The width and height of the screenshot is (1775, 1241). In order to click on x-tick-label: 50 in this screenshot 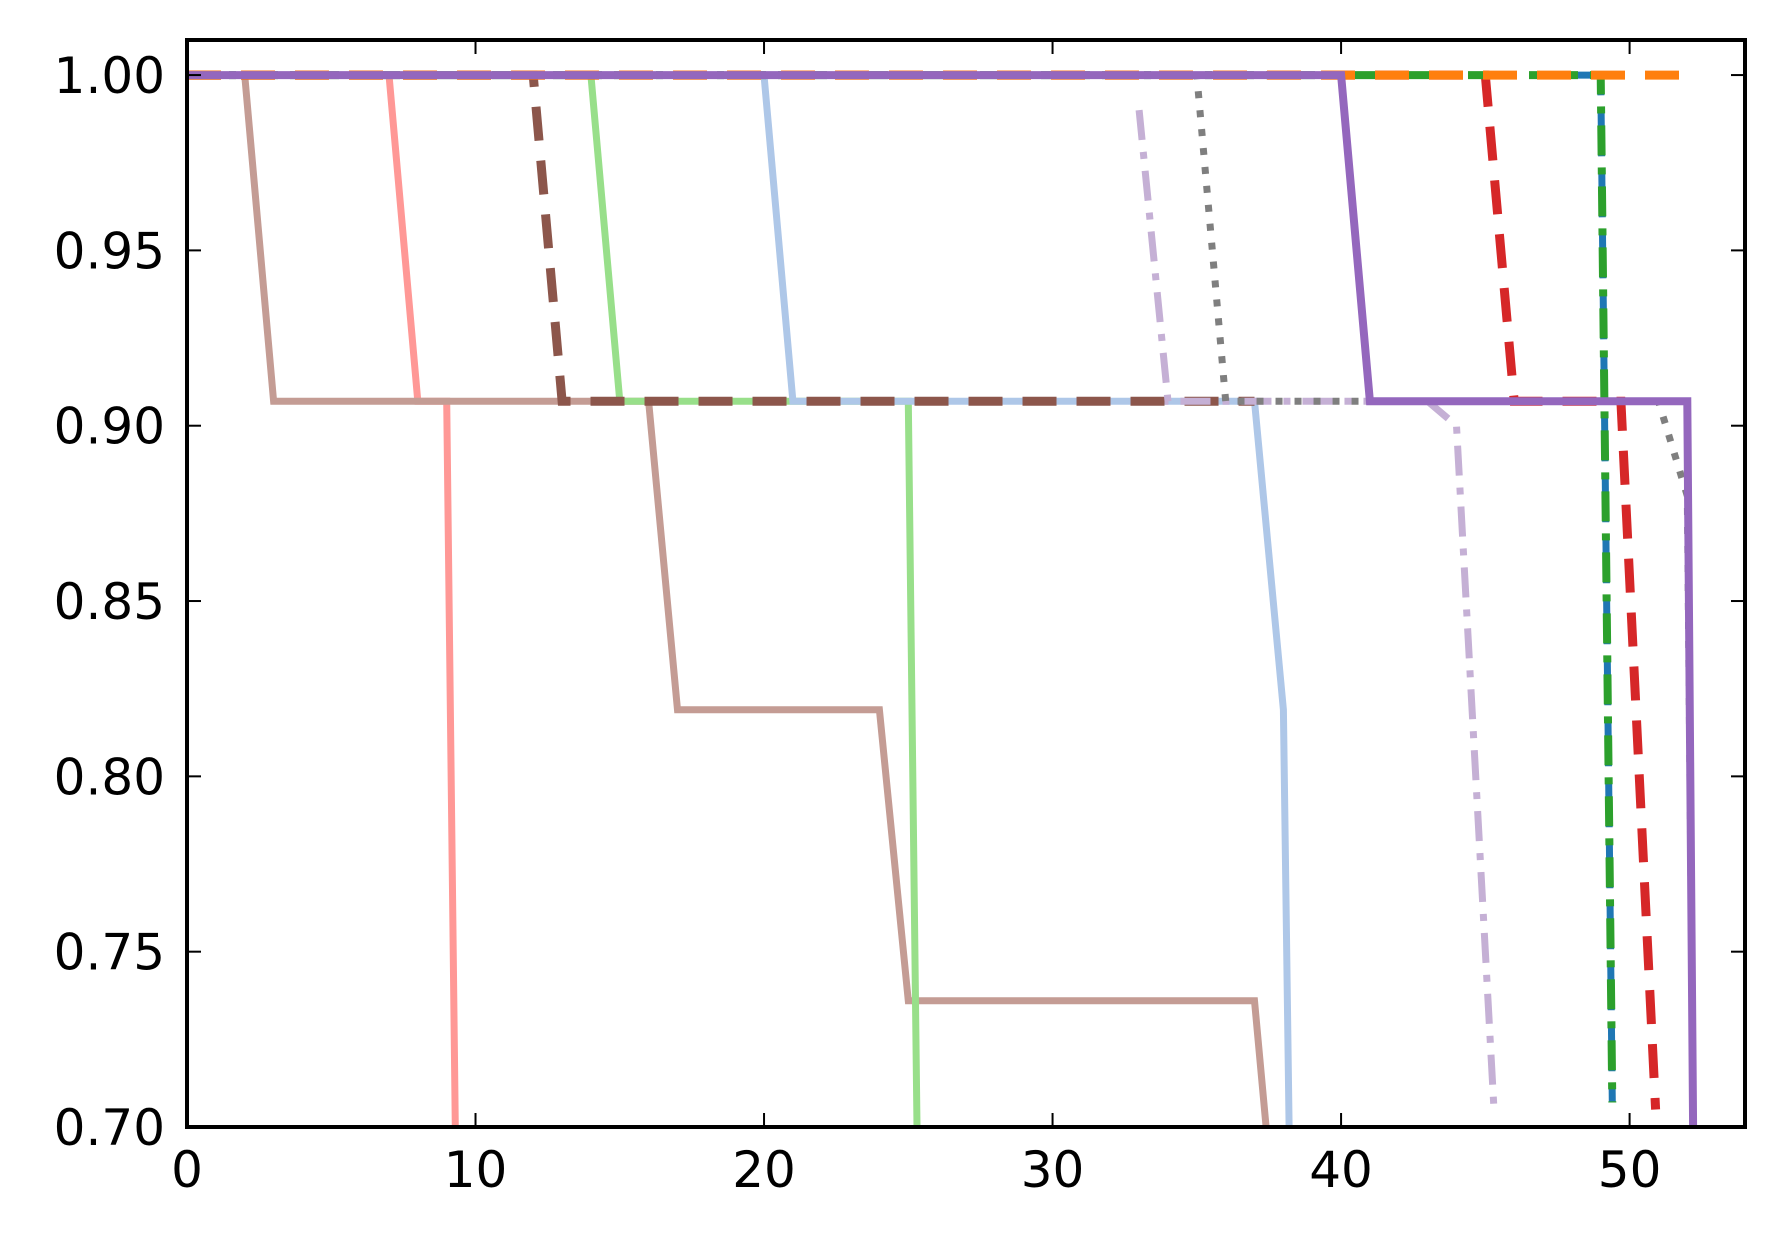, I will do `click(1630, 1170)`.